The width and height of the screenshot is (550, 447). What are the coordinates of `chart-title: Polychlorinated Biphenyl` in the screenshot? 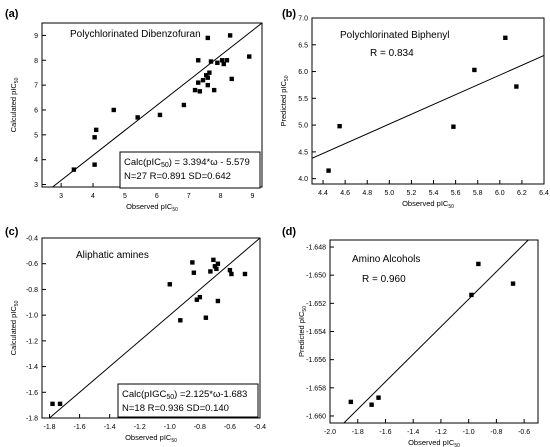 It's located at (395, 35).